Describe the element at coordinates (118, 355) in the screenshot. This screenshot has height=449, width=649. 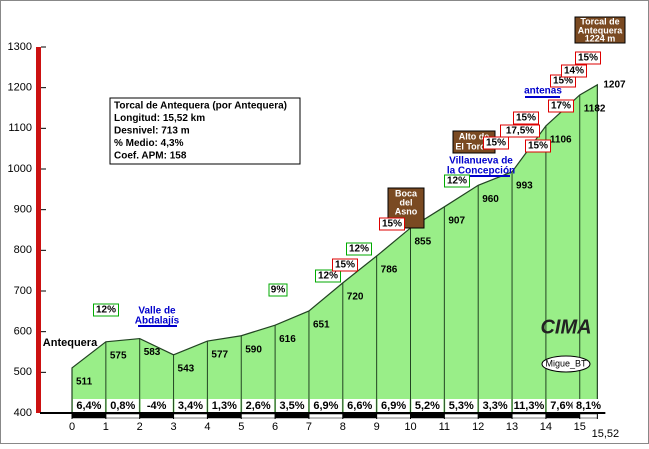
I see `elevation-label: 575` at that location.